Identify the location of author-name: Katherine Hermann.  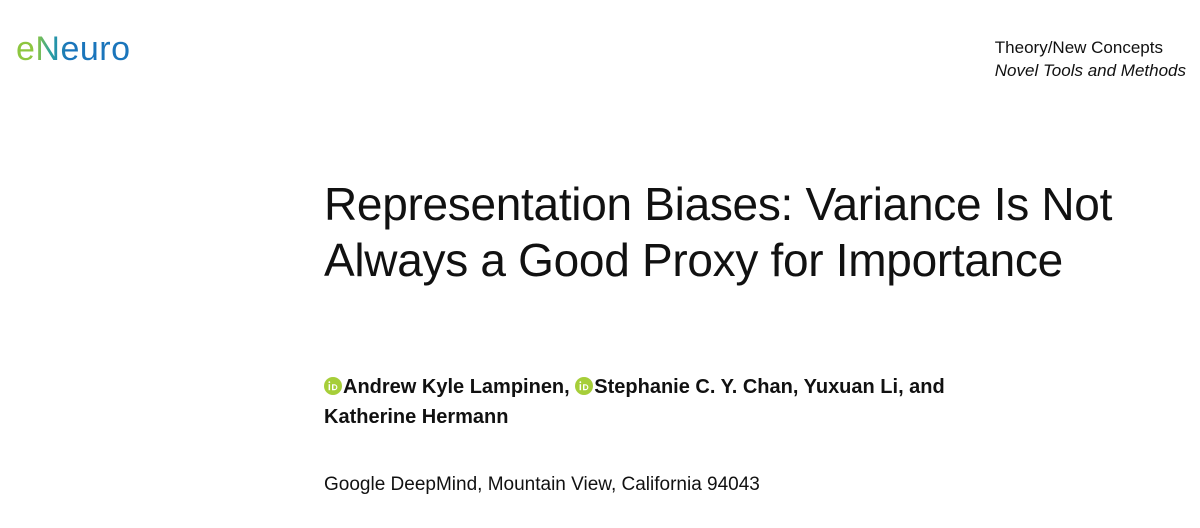
(416, 417).